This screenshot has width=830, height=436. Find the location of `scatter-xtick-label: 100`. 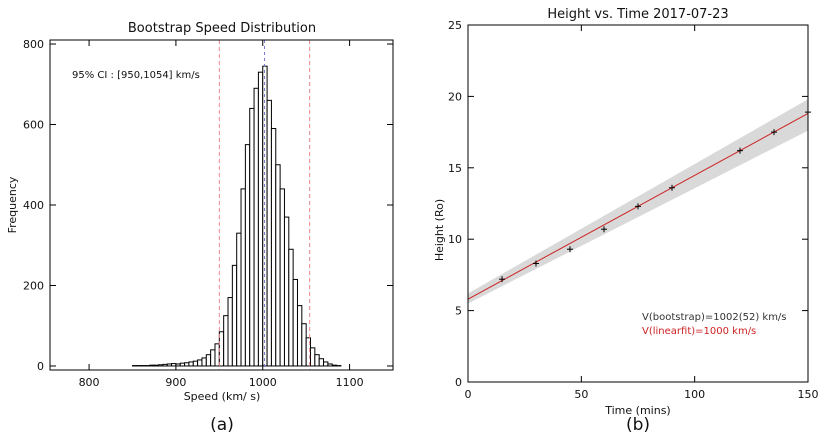

scatter-xtick-label: 100 is located at coordinates (694, 394).